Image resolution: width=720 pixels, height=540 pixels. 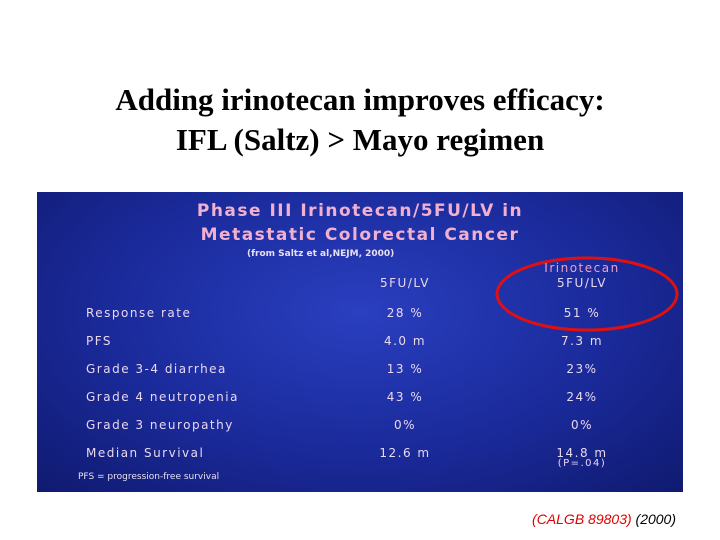 What do you see at coordinates (360, 235) in the screenshot?
I see `panel-title: Metastatic Colorectal Cancer` at bounding box center [360, 235].